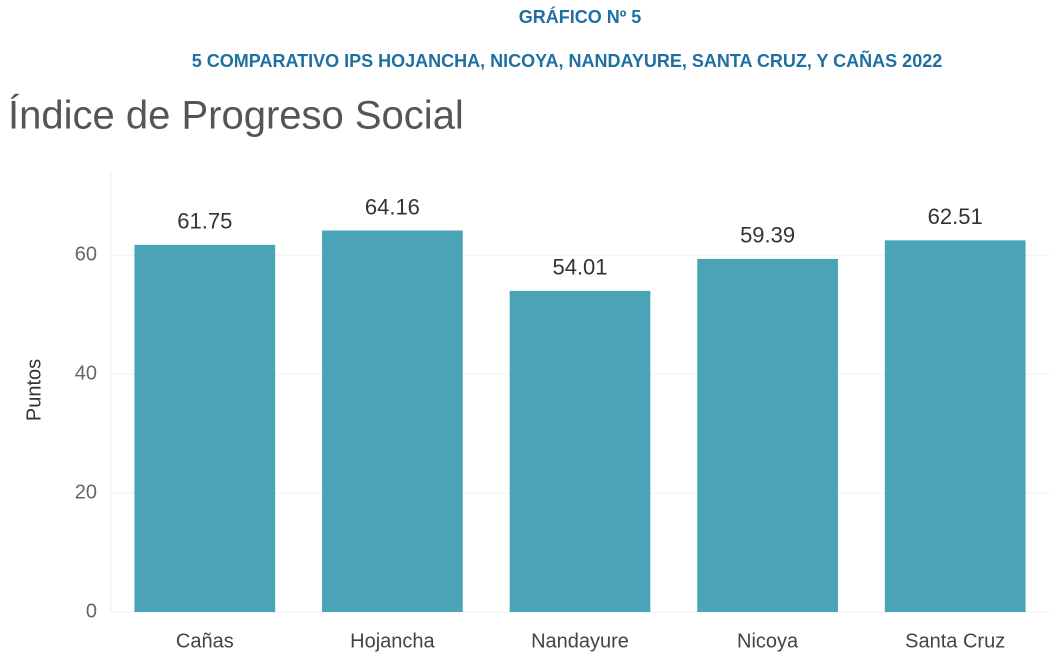 The height and width of the screenshot is (659, 1054). Describe the element at coordinates (205, 641) in the screenshot. I see `x-tick-label: Cañas` at that location.